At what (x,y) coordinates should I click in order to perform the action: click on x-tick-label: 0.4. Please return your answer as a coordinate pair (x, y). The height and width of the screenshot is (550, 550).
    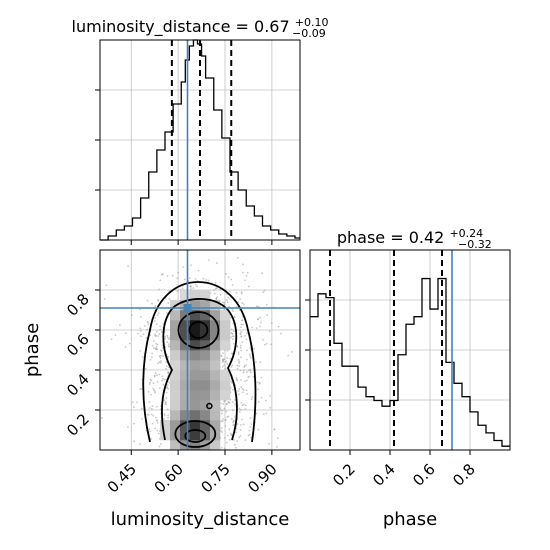
    Looking at the image, I should click on (384, 475).